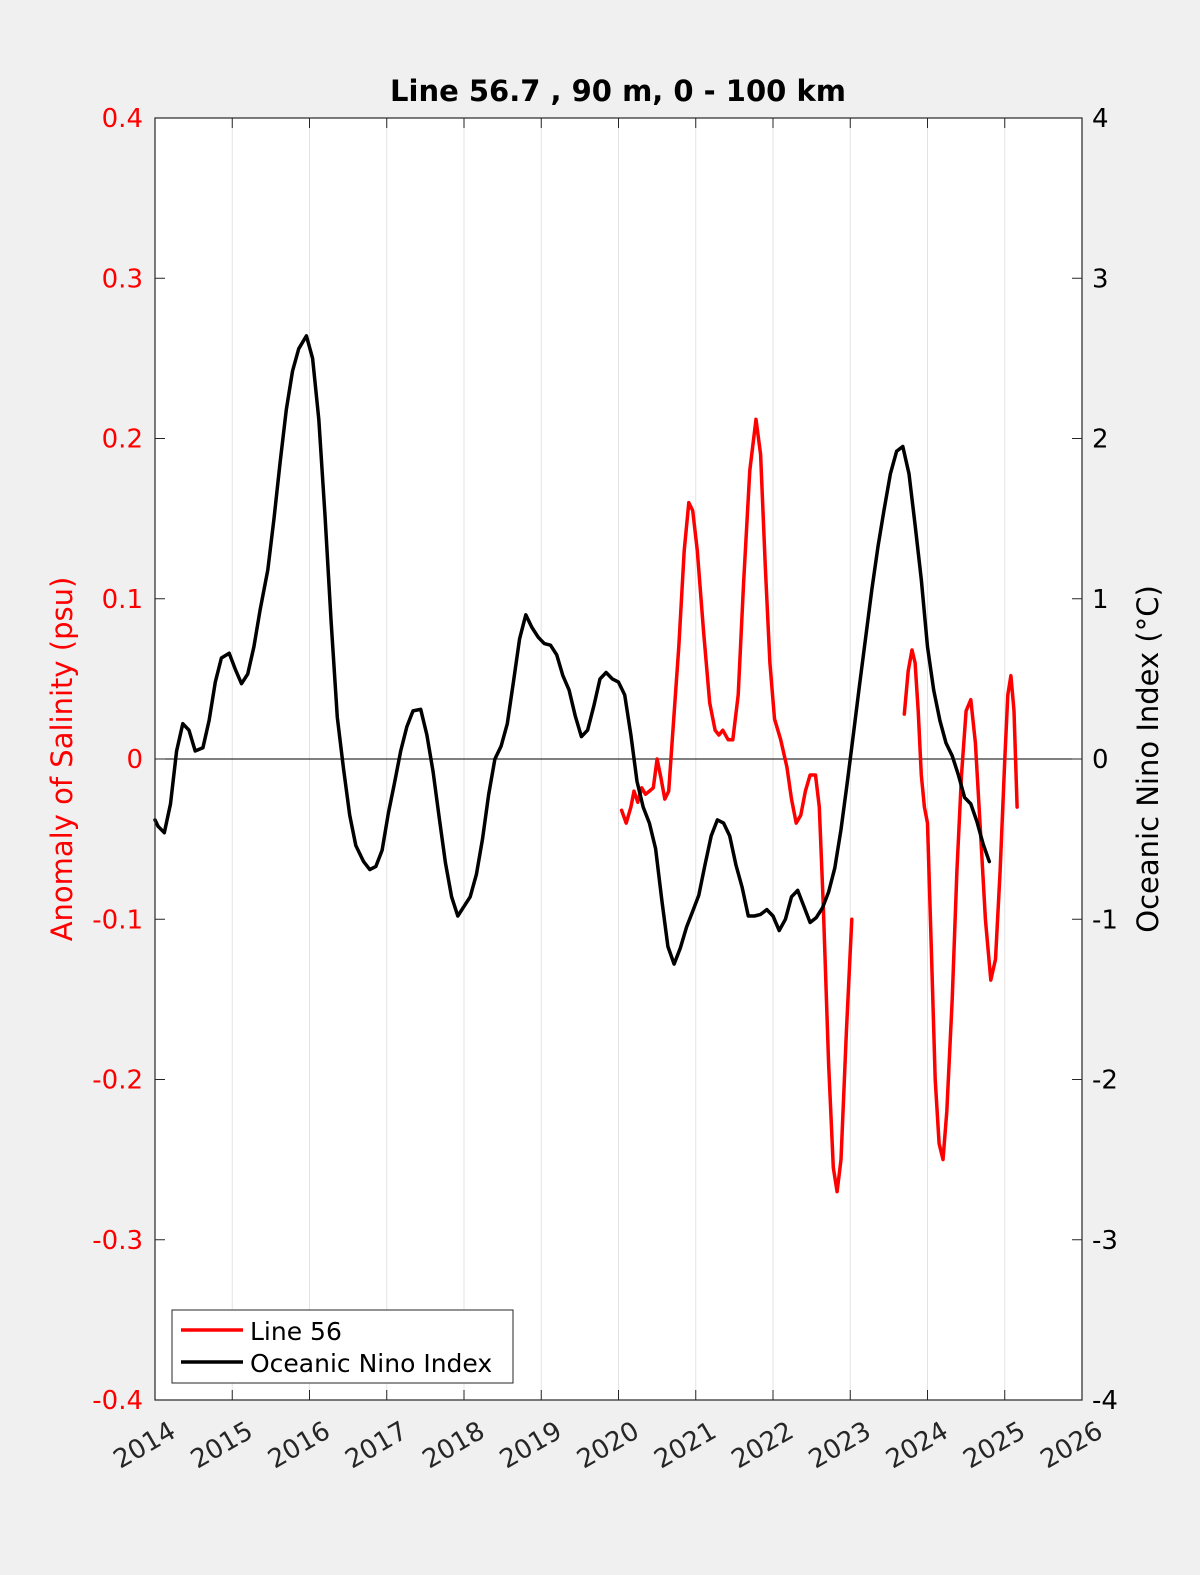  I want to click on y-left-tick-label: -0.4, so click(117, 1401).